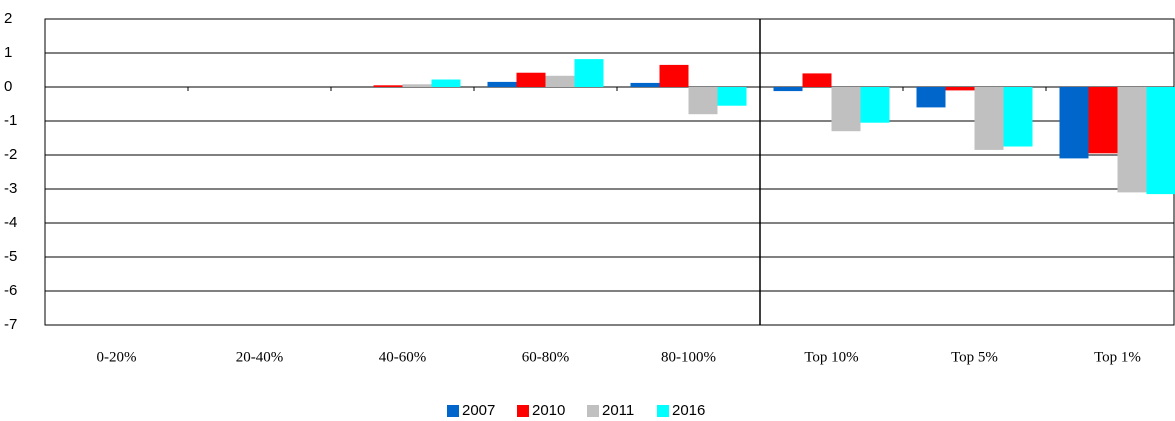  I want to click on y-tick-label: -3, so click(10, 188).